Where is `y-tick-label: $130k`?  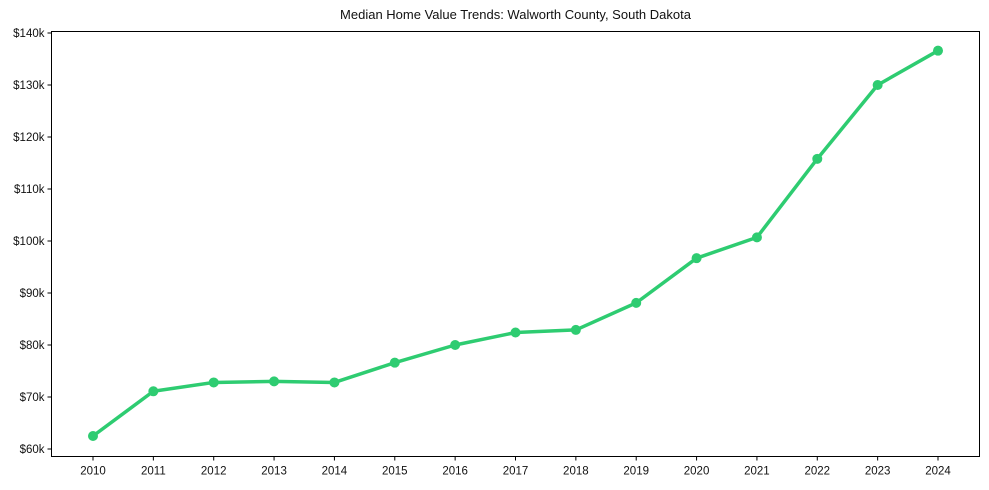 y-tick-label: $130k is located at coordinates (29, 86).